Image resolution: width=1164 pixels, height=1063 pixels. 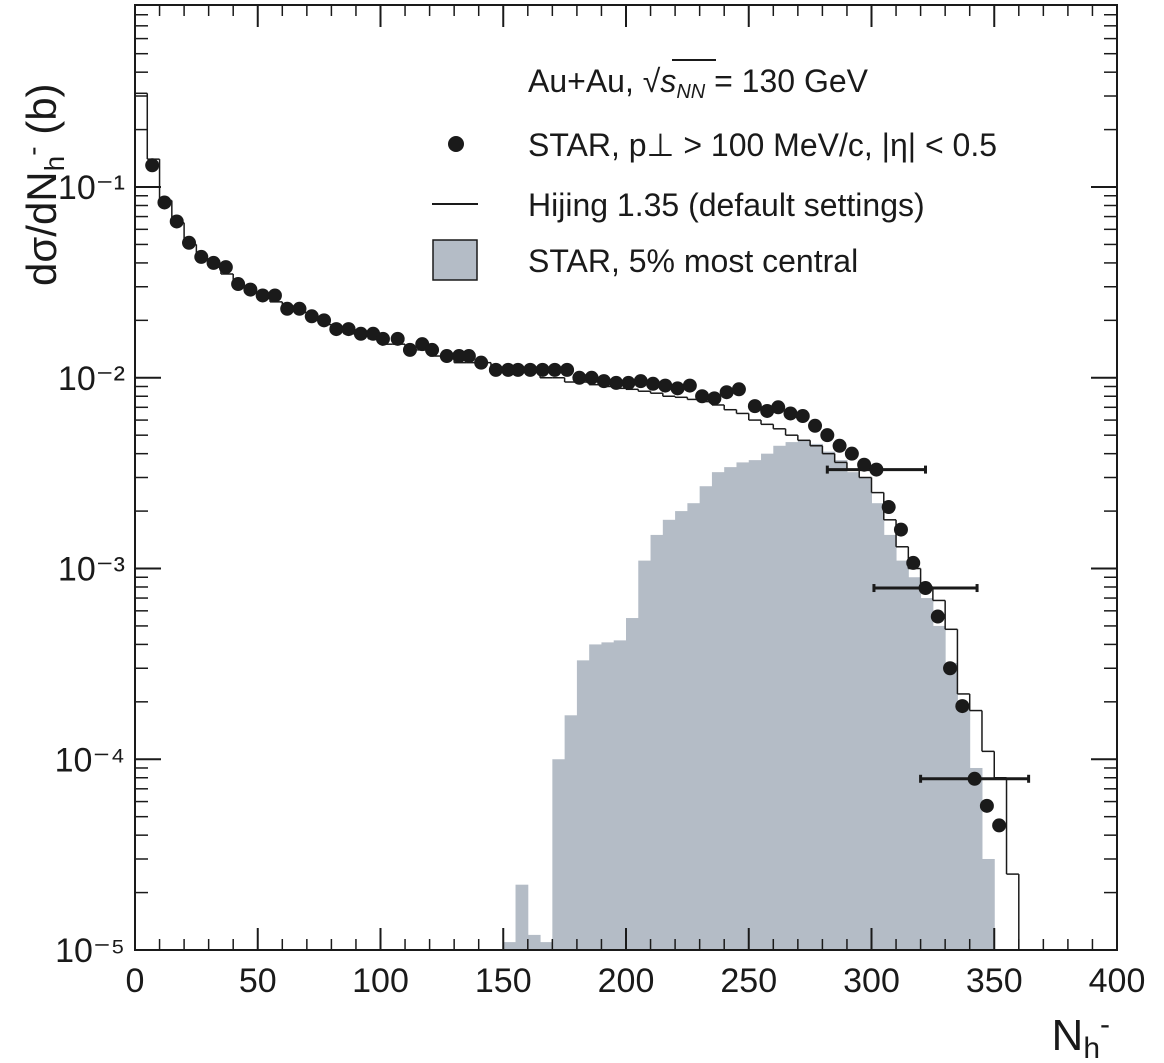 What do you see at coordinates (726, 205) in the screenshot?
I see `legend-label: Hijing 1.35 (default settings)` at bounding box center [726, 205].